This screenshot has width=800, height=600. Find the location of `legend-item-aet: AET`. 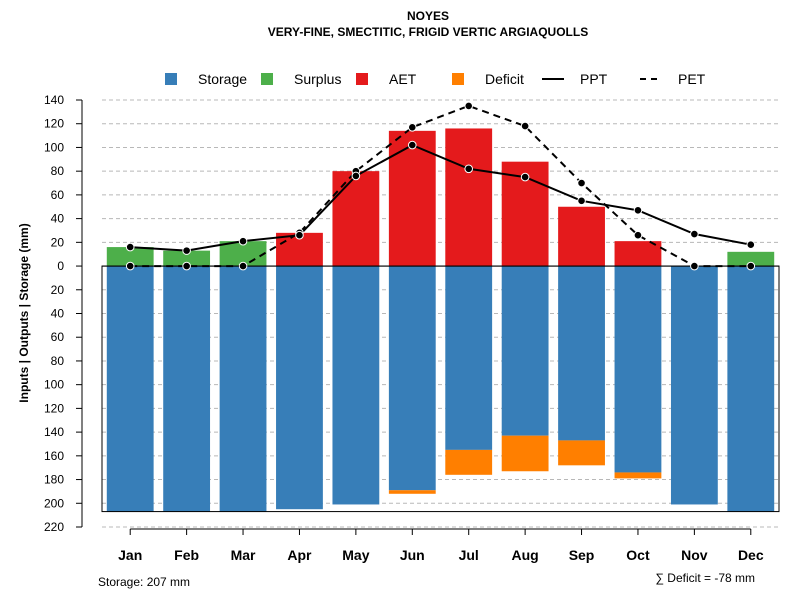

legend-item-aet: AET is located at coordinates (386, 79).